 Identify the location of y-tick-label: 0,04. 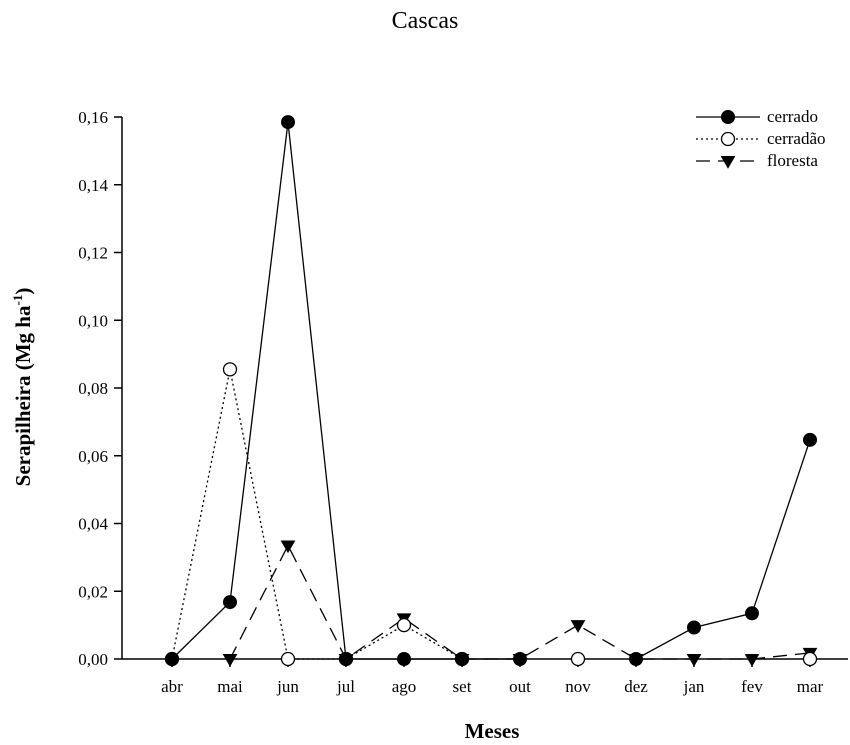
(93, 524).